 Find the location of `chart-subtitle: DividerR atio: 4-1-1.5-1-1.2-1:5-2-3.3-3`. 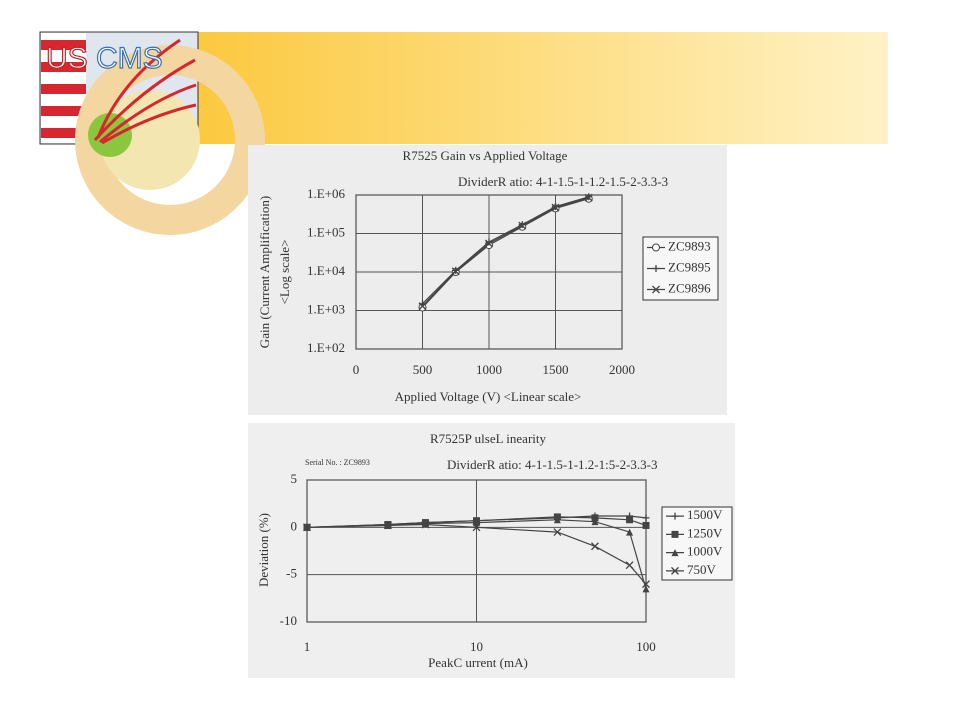

chart-subtitle: DividerR atio: 4-1-1.5-1-1.2-1:5-2-3.3-3 is located at coordinates (552, 464).